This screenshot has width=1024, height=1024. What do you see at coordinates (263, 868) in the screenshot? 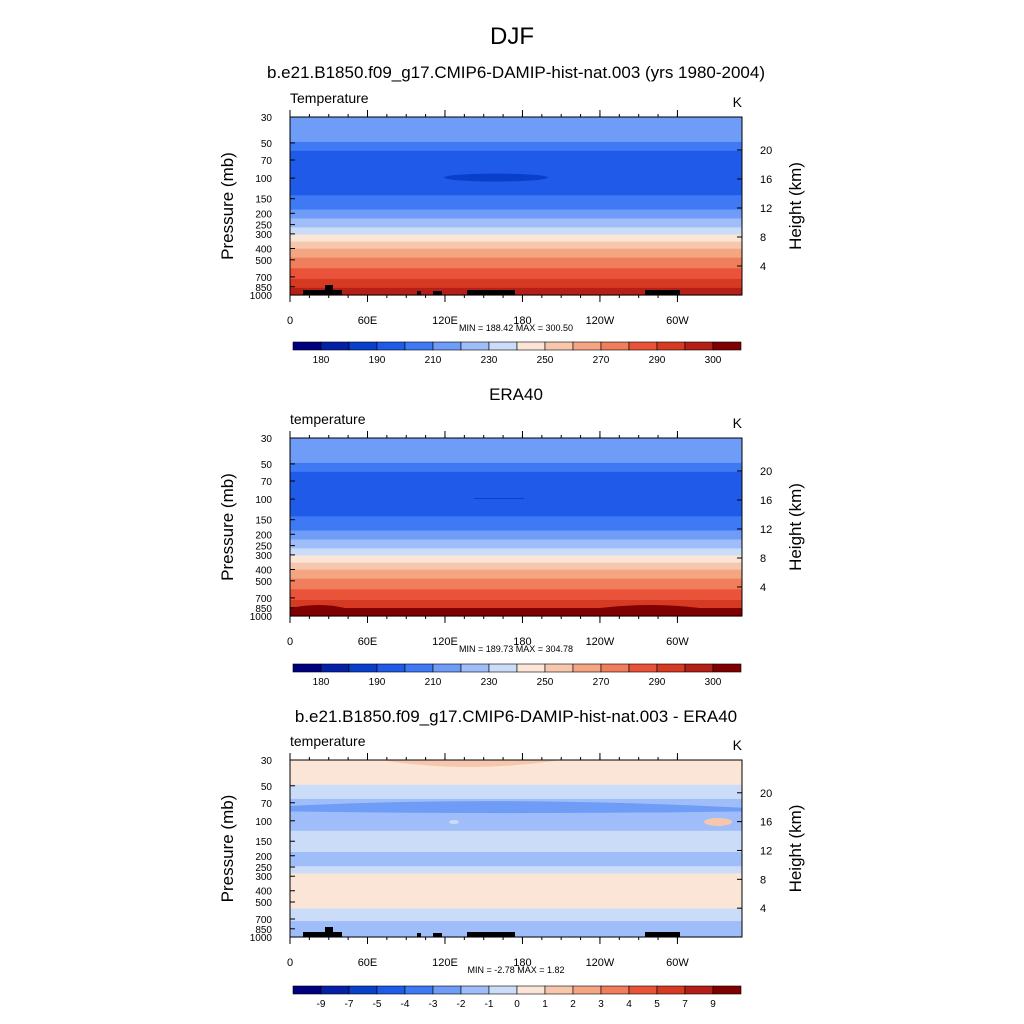
I see `y-tick-label: 250` at bounding box center [263, 868].